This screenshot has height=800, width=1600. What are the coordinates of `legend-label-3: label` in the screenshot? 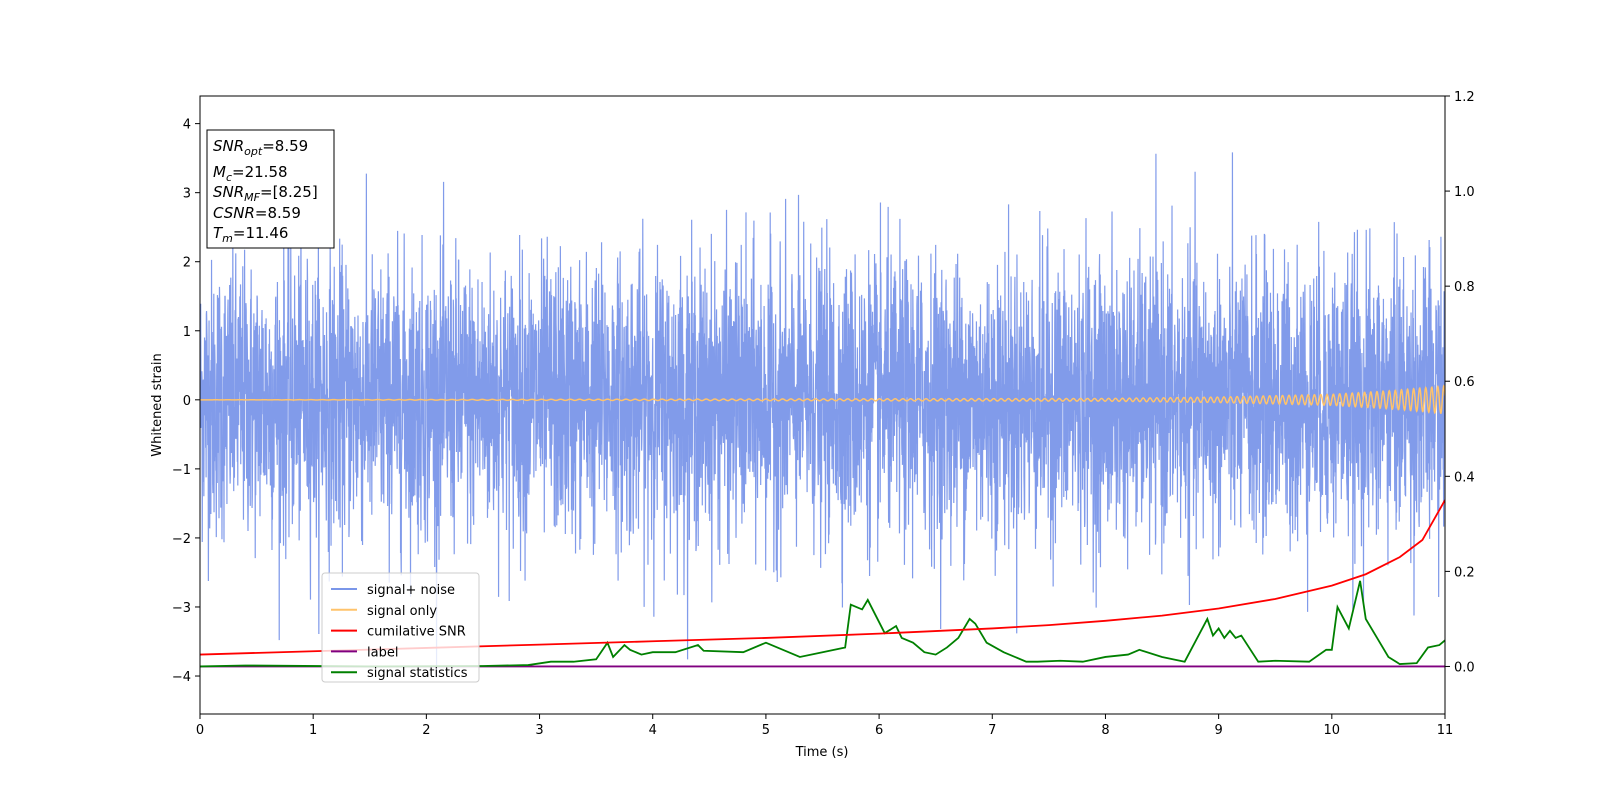 It's located at (382, 652).